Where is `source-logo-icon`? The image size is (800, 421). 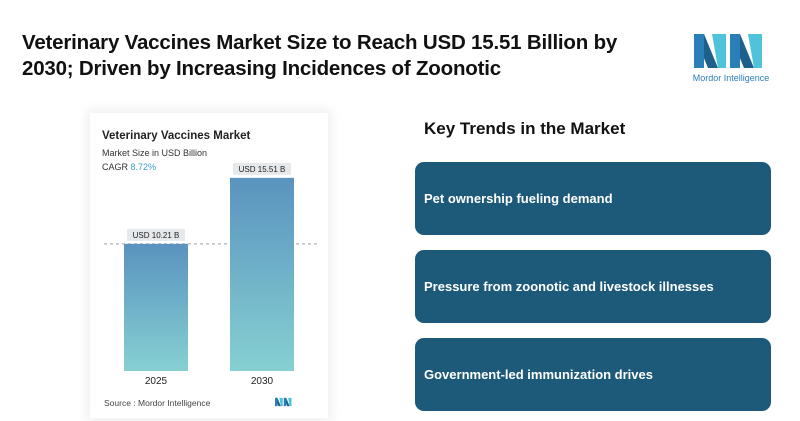
source-logo-icon is located at coordinates (283, 402).